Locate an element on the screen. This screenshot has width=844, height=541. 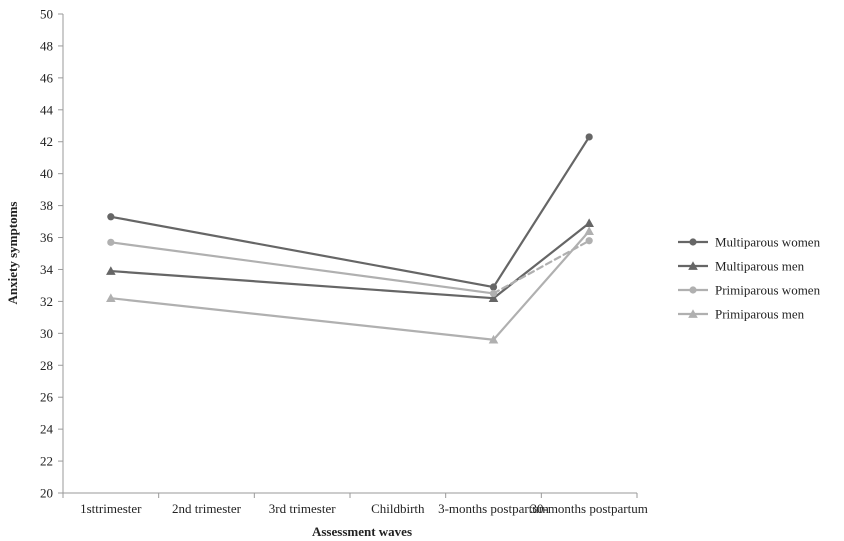
legend-item: Primiparous women is located at coordinates (749, 290).